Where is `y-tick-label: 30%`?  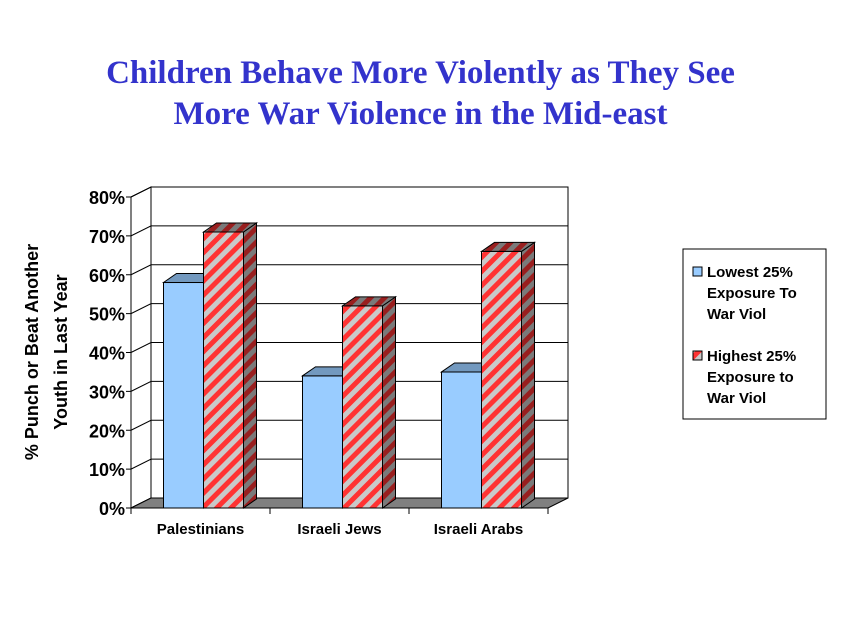
y-tick-label: 30% is located at coordinates (107, 392).